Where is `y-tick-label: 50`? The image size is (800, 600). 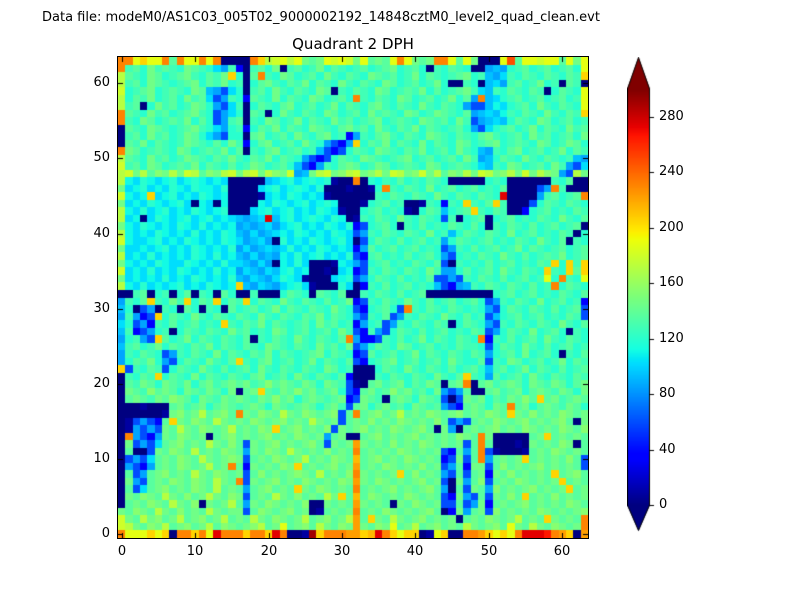 y-tick-label: 50 is located at coordinates (101, 157).